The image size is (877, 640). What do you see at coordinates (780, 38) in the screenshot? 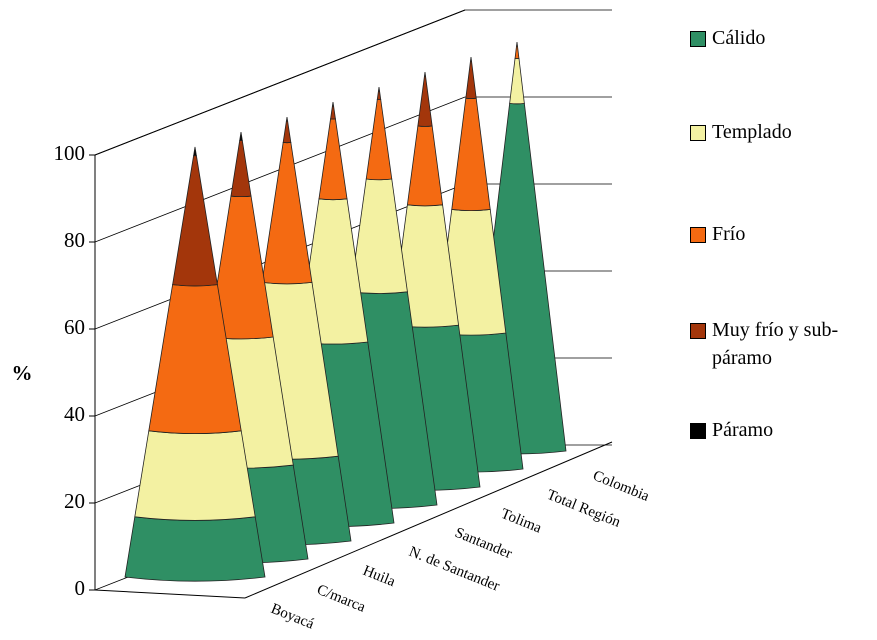
I see `legend-item: Cálido` at bounding box center [780, 38].